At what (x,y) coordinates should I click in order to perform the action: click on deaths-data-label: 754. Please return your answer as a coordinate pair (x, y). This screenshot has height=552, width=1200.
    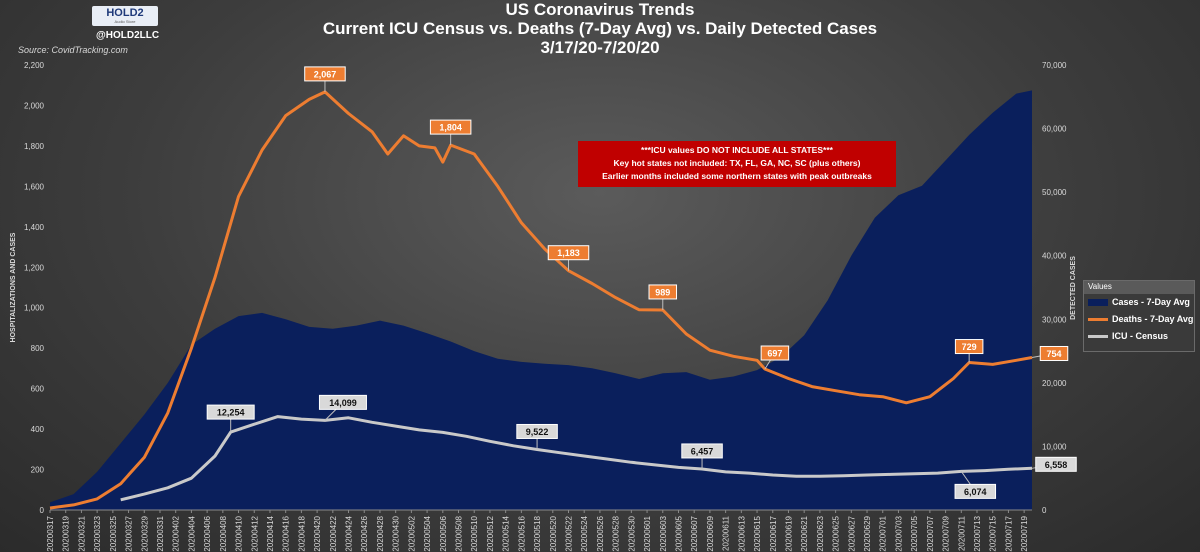
    Looking at the image, I should click on (1053, 354).